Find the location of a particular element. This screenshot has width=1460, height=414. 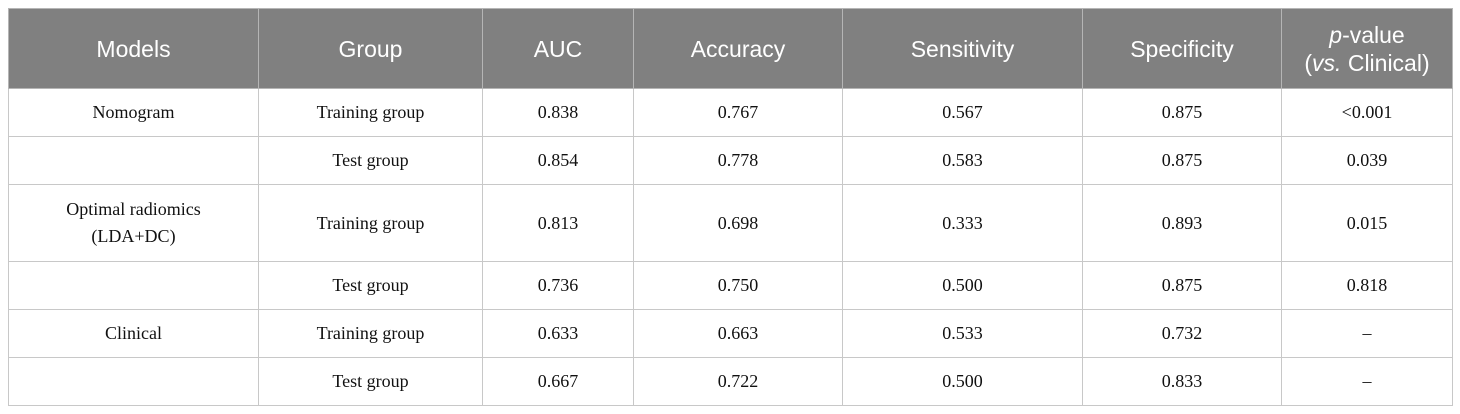

column-header: AUC is located at coordinates (558, 48).